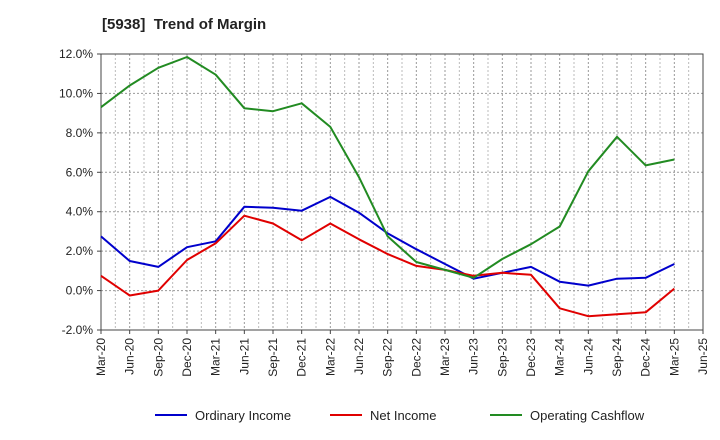 The width and height of the screenshot is (720, 440). Describe the element at coordinates (674, 357) in the screenshot. I see `x-tick-label: Mar-25` at that location.